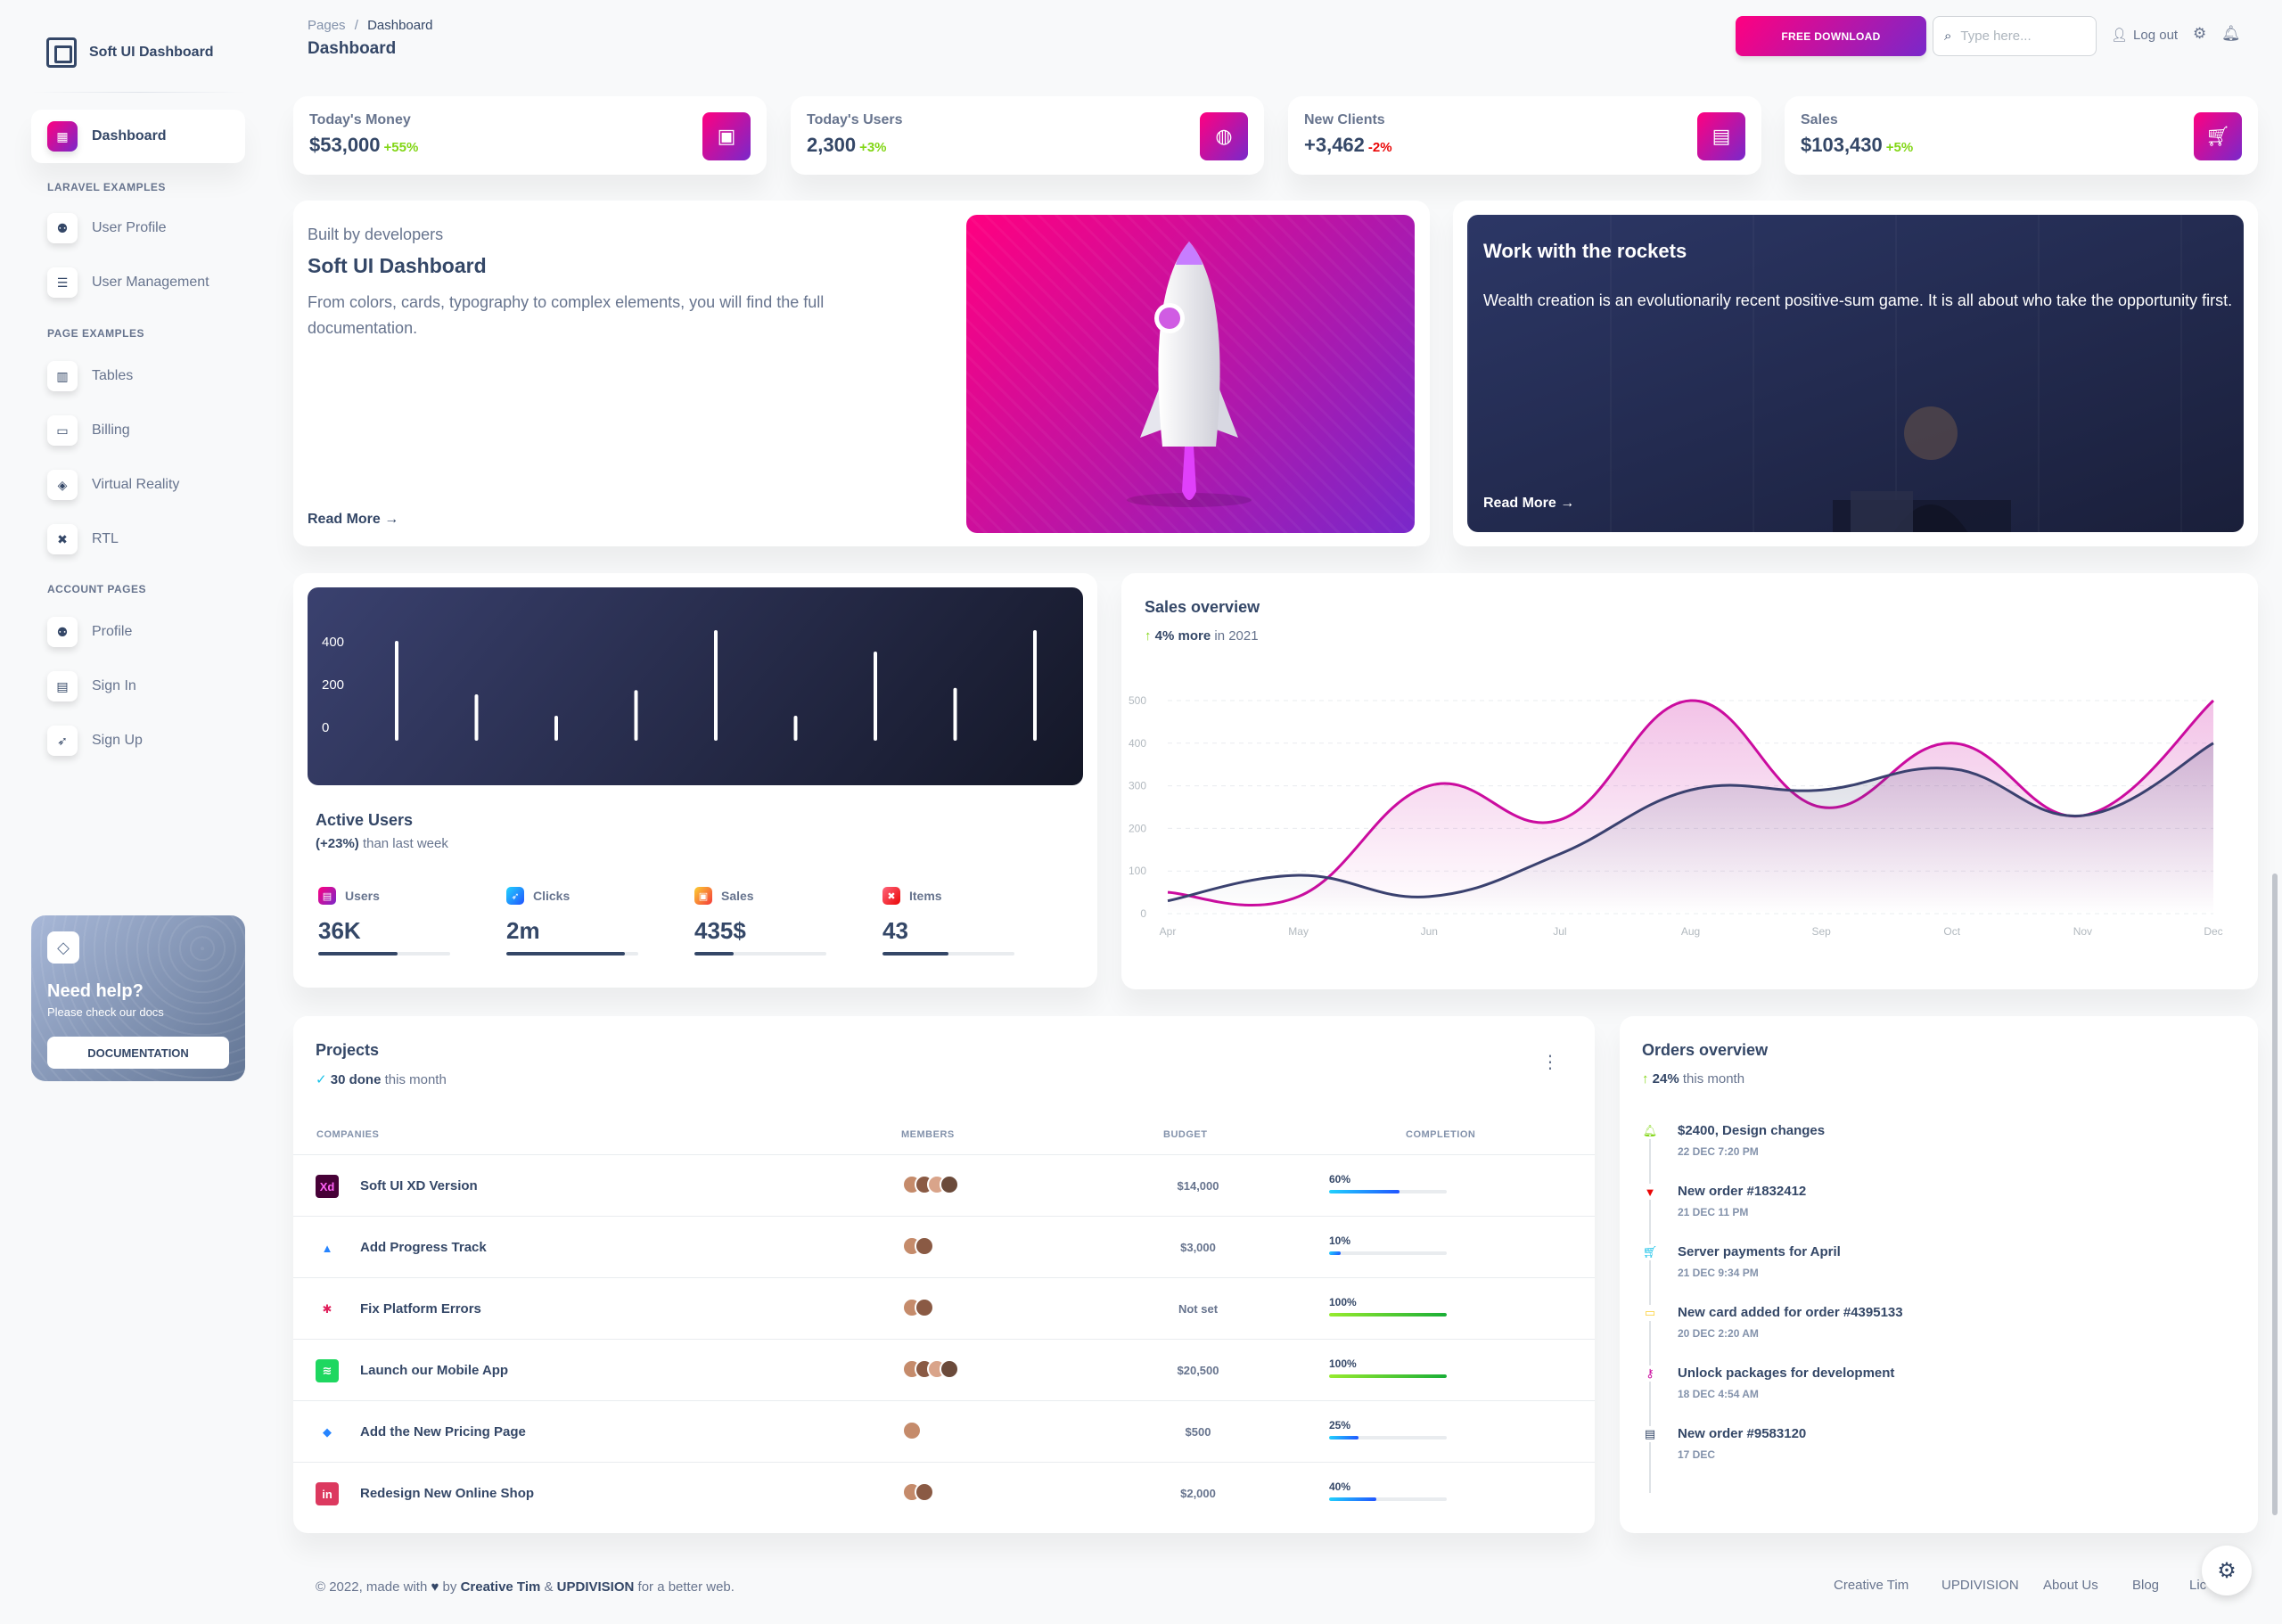 The image size is (2282, 1624). What do you see at coordinates (150, 282) in the screenshot?
I see `sidebar-item-label: User Management` at bounding box center [150, 282].